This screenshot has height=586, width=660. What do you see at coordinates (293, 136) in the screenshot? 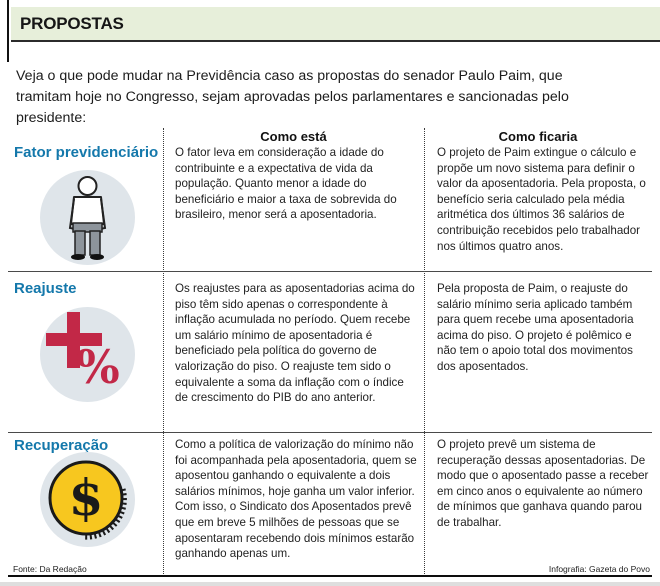
I see `column-header-current: Como está` at bounding box center [293, 136].